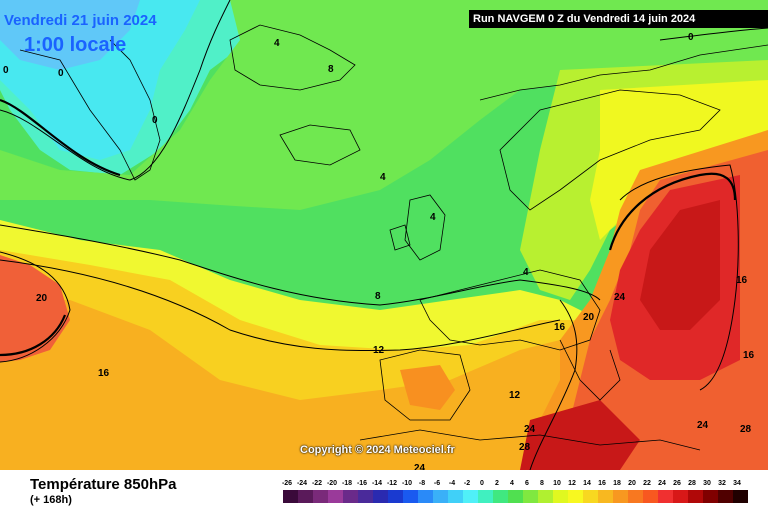  What do you see at coordinates (427, 387) in the screenshot?
I see `heat-zone-iberia` at bounding box center [427, 387].